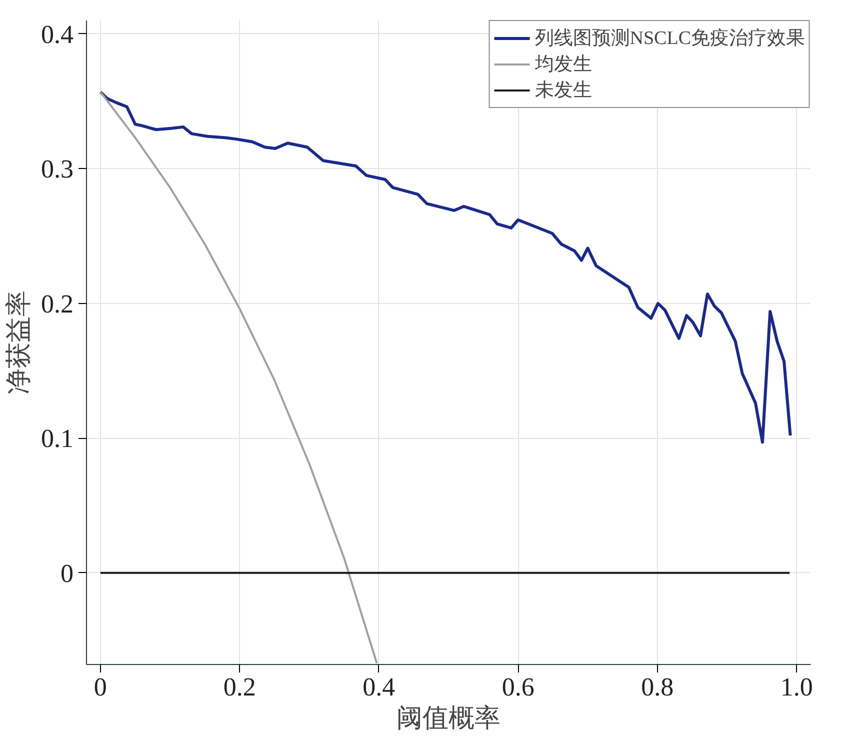 Image resolution: width=845 pixels, height=739 pixels. Describe the element at coordinates (669, 39) in the screenshot. I see `legend-label: 列线图预测NSCLC免疫治疗效果` at that location.